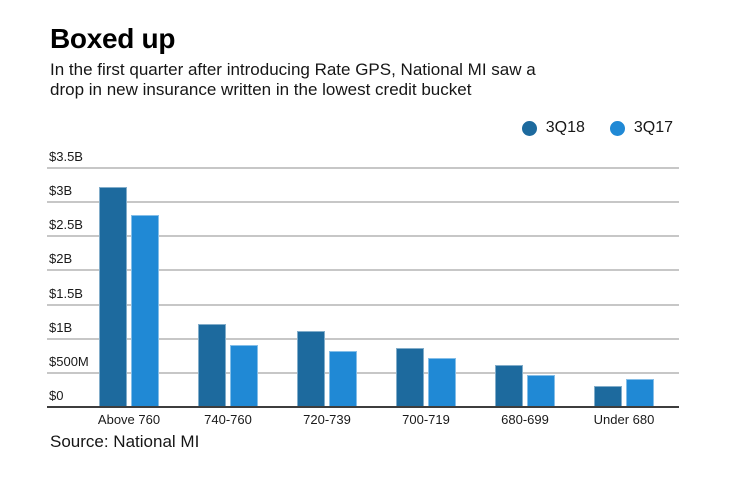 Image resolution: width=740 pixels, height=482 pixels. Describe the element at coordinates (624, 419) in the screenshot. I see `xlabel-under-680: Under 680` at that location.